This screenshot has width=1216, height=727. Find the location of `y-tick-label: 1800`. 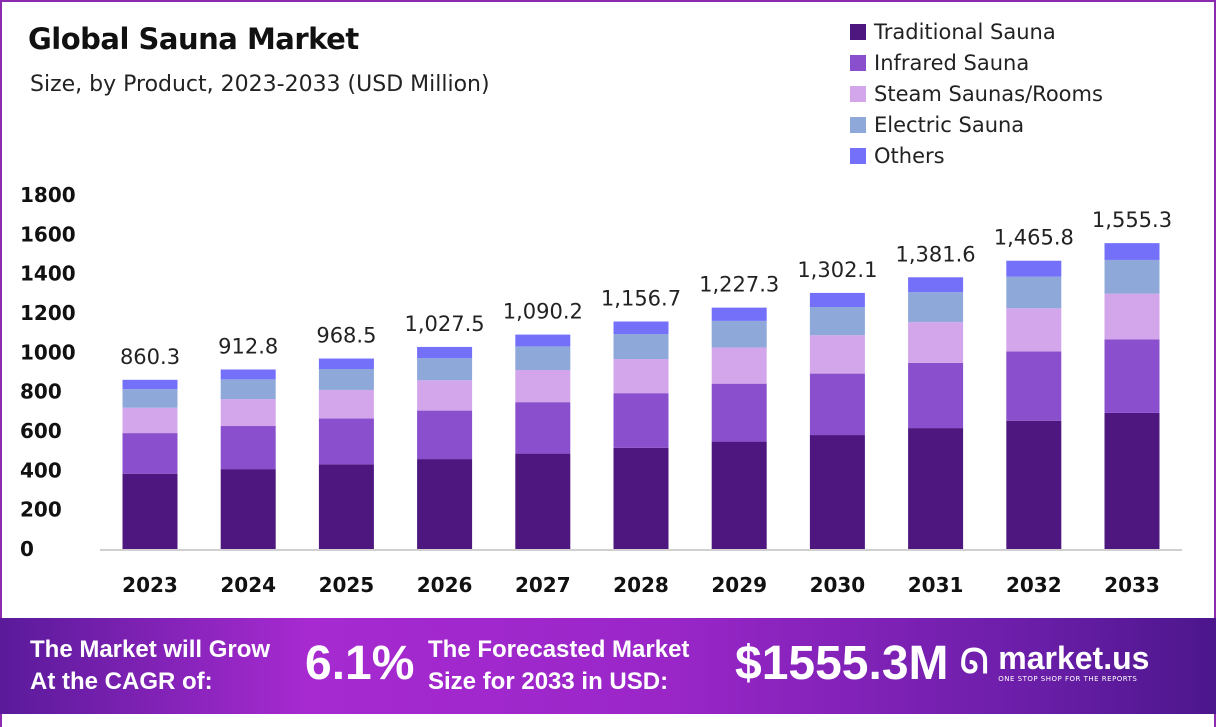

y-tick-label: 1800 is located at coordinates (48, 195).